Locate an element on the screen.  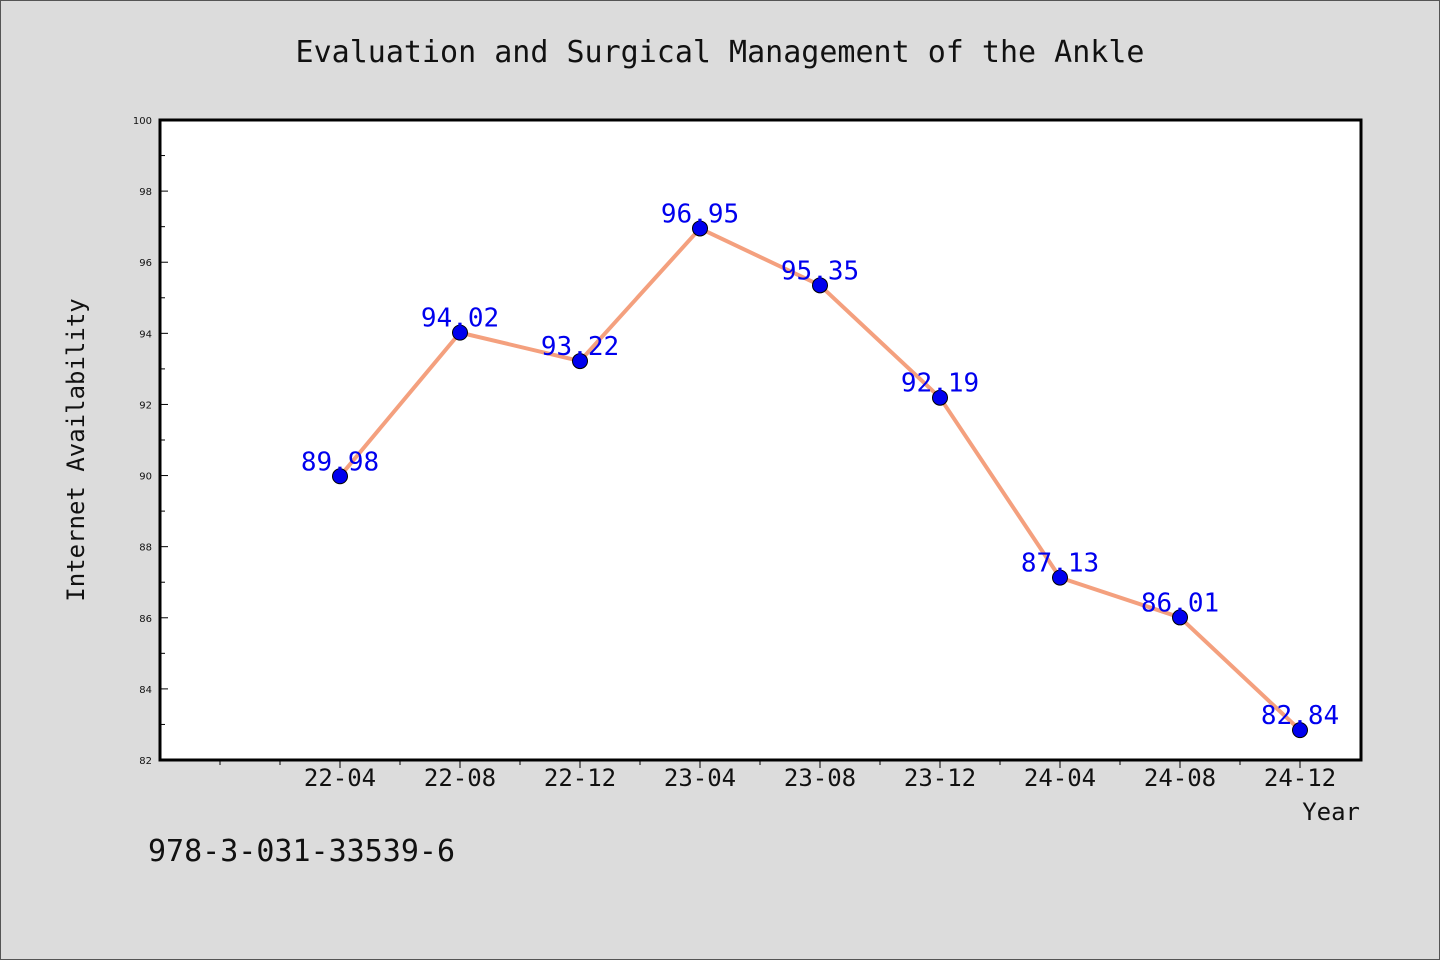
x-tick-label: 23-08 is located at coordinates (820, 778).